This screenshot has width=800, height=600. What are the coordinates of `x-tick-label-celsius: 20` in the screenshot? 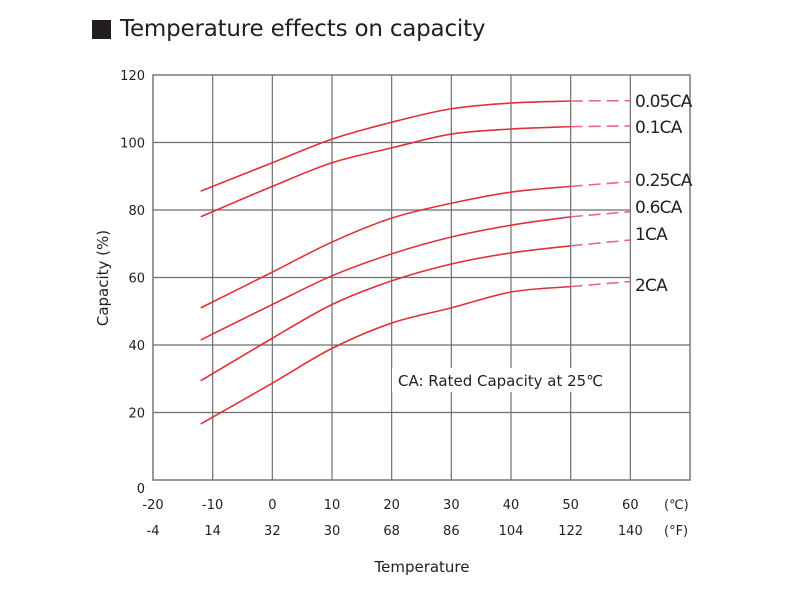 It's located at (391, 505).